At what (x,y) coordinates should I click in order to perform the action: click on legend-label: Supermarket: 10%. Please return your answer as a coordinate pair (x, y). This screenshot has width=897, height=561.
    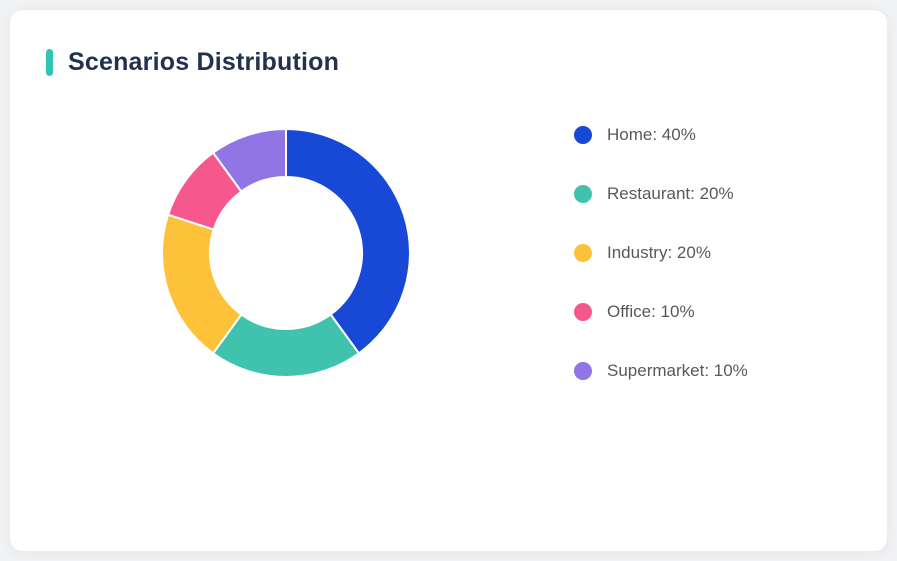
    Looking at the image, I should click on (677, 370).